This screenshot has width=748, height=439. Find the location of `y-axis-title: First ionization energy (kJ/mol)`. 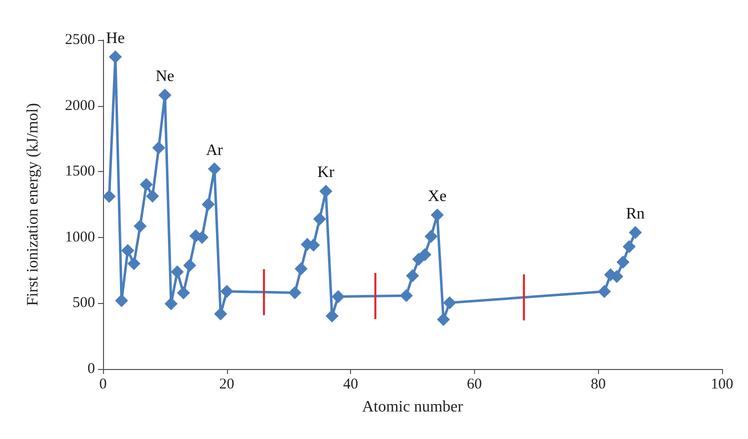

y-axis-title: First ionization energy (kJ/mol) is located at coordinates (33, 204).